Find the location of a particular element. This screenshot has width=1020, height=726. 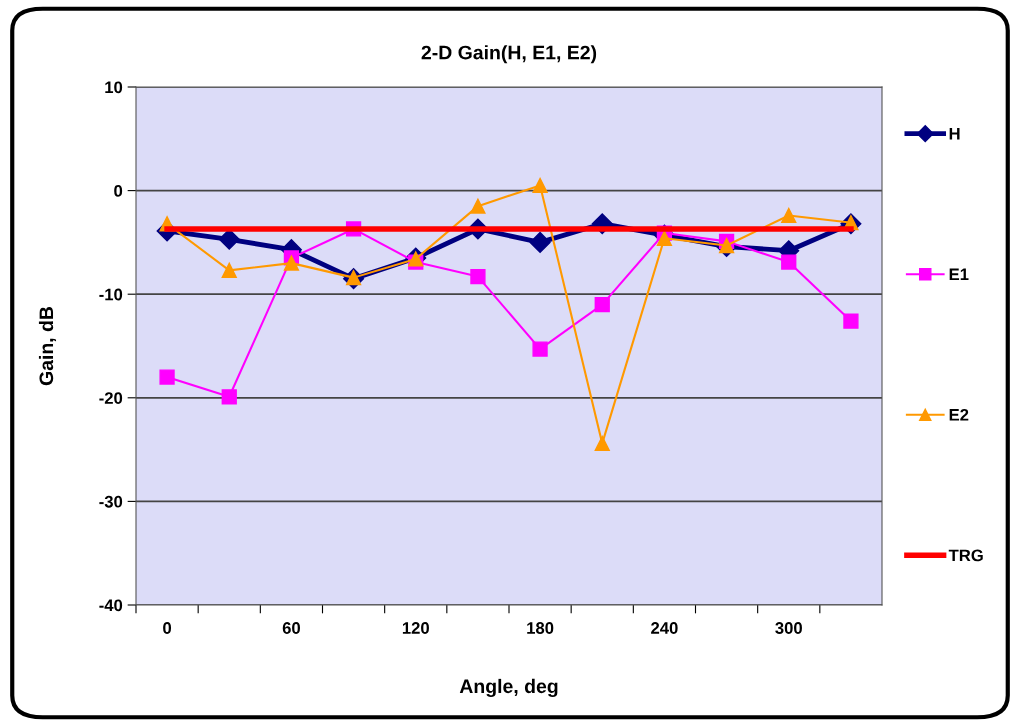

y-tick-label: -30 is located at coordinates (111, 501).